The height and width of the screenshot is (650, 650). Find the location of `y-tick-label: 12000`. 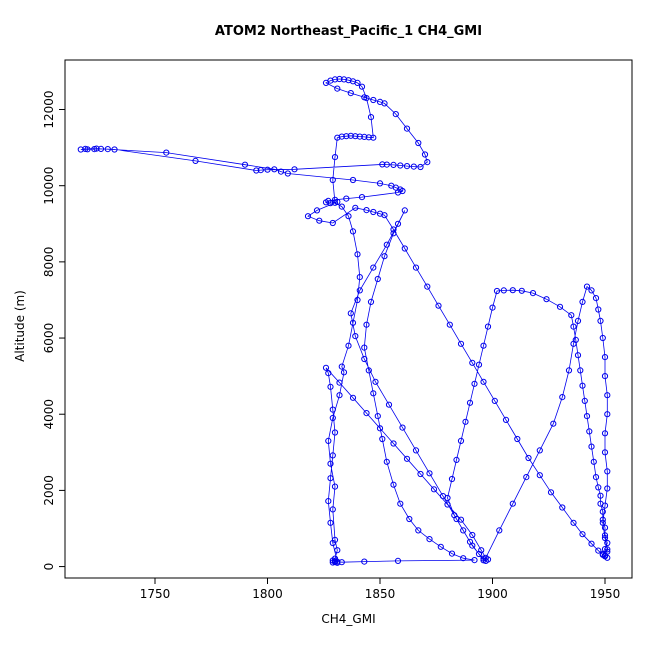

y-tick-label: 12000 is located at coordinates (49, 109).